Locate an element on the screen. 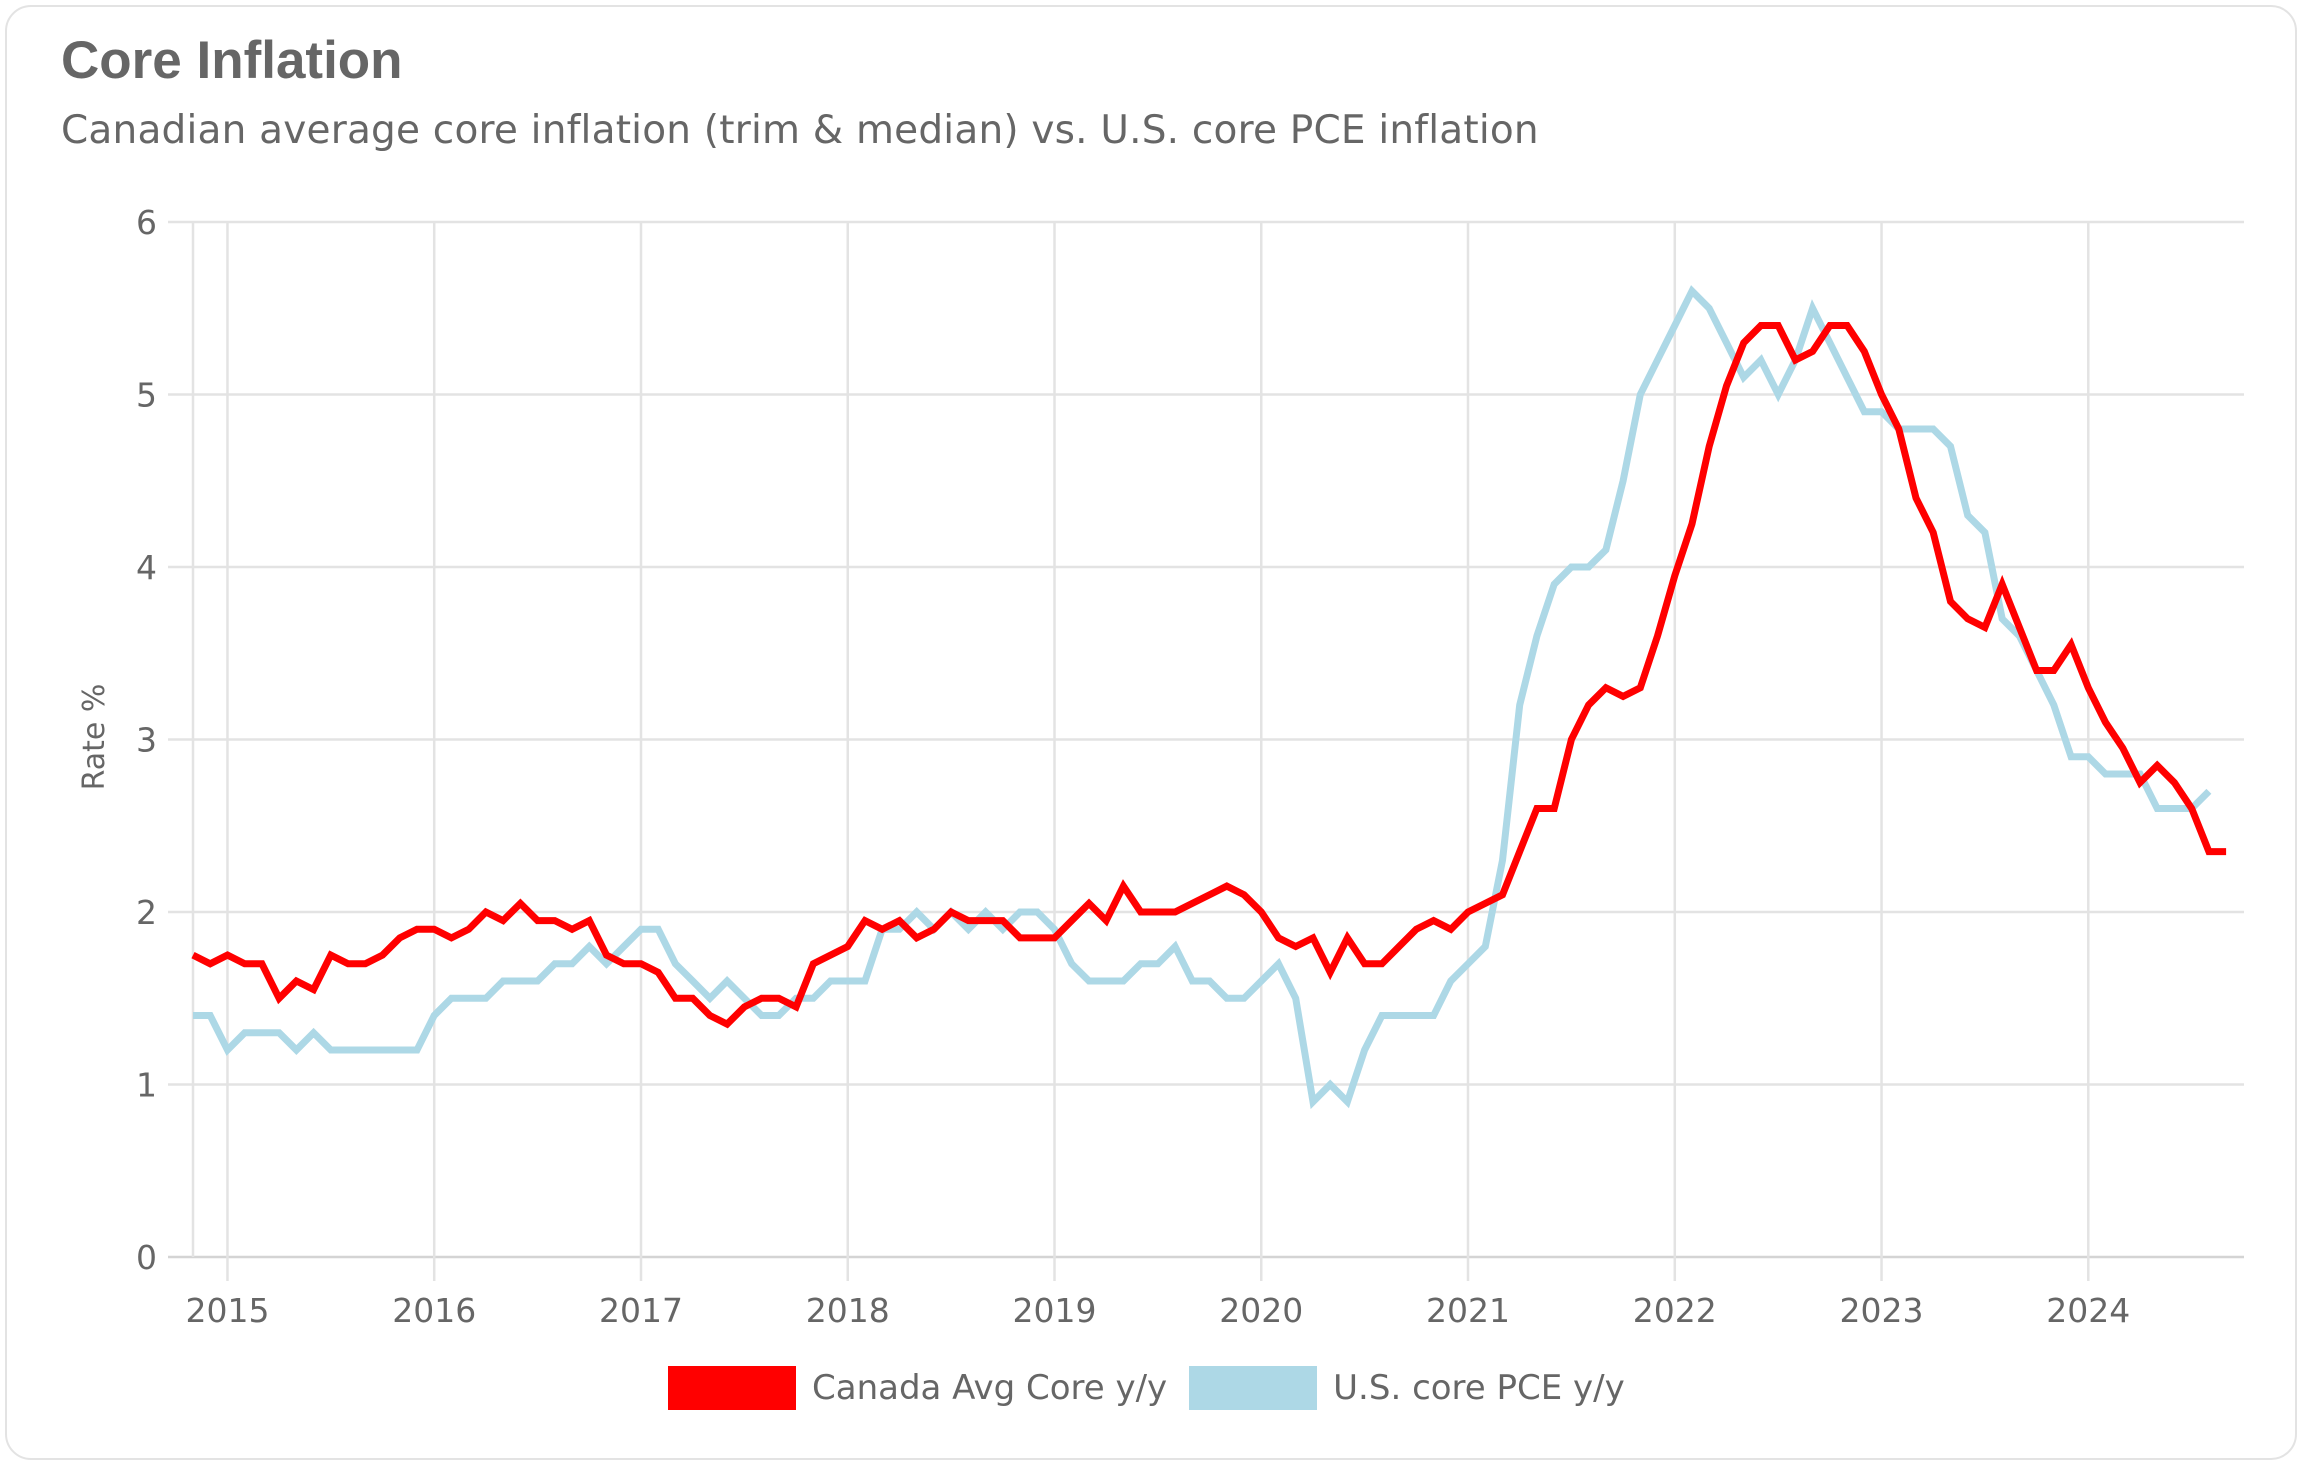 The image size is (2304, 1467). y-tick-label: 2 is located at coordinates (146, 912).